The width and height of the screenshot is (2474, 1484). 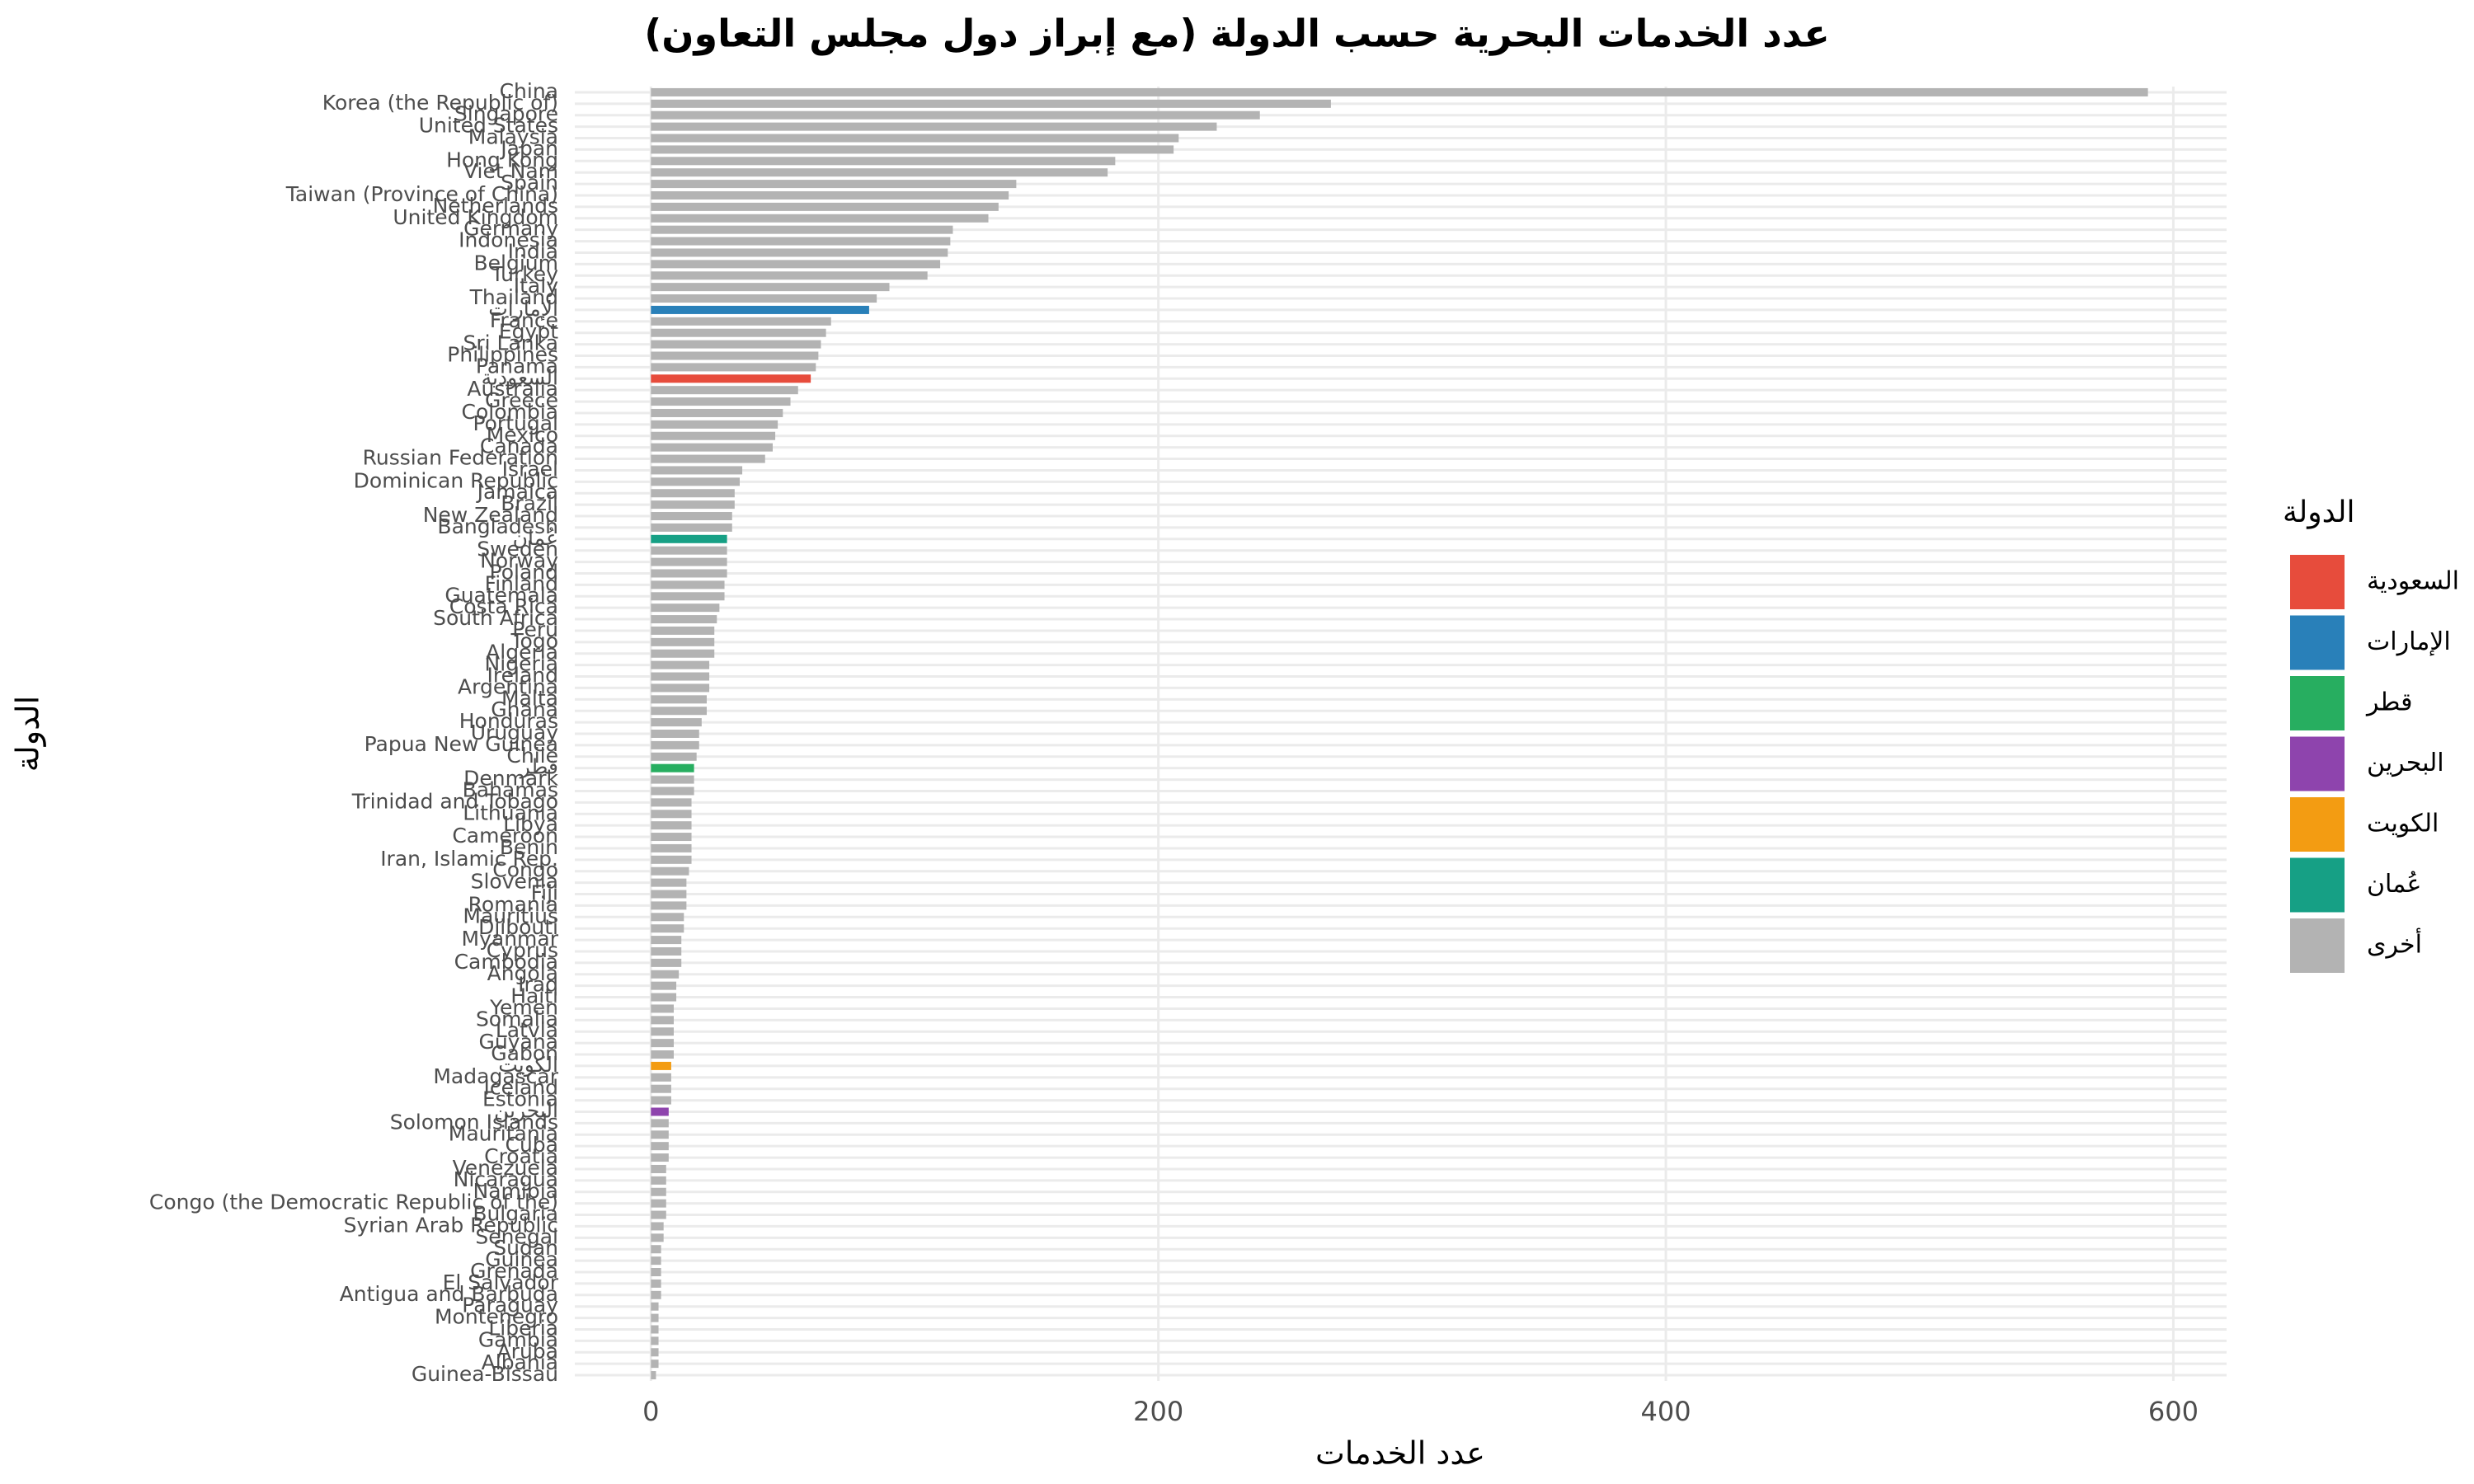 What do you see at coordinates (485, 1374) in the screenshot?
I see `y-tick-label: Guinea-Bissau` at bounding box center [485, 1374].